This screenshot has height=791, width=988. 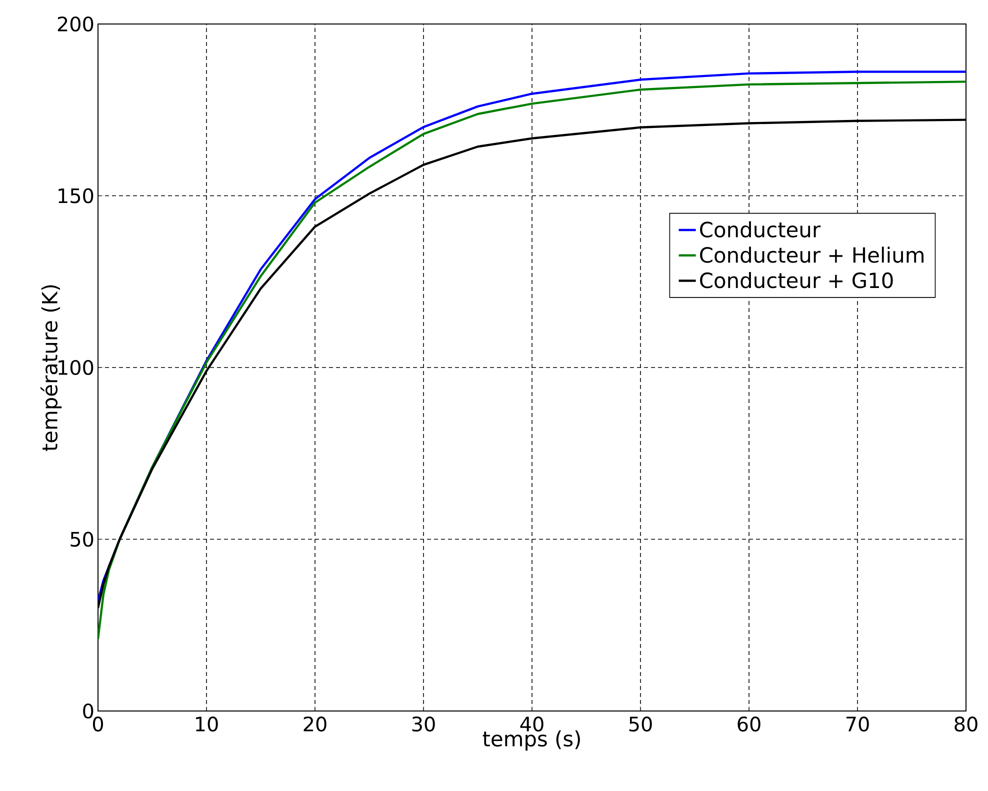 I want to click on x-tick-label: 20, so click(x=315, y=724).